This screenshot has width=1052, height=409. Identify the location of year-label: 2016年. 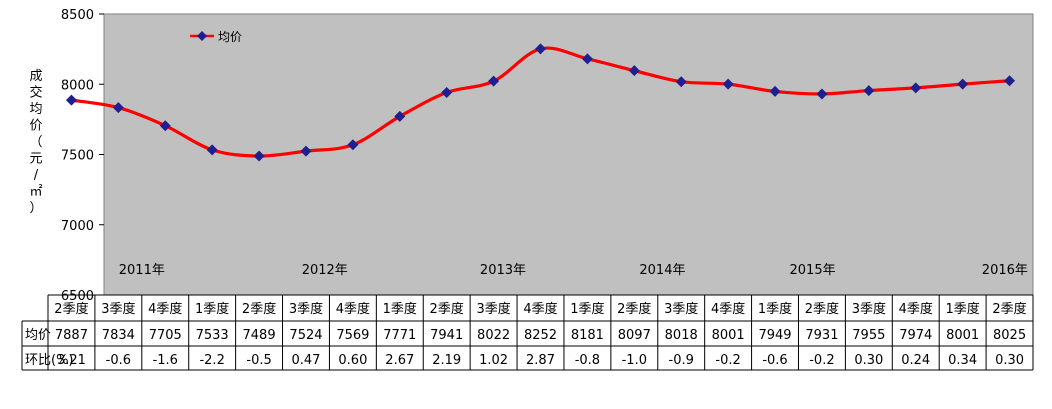
(1005, 270).